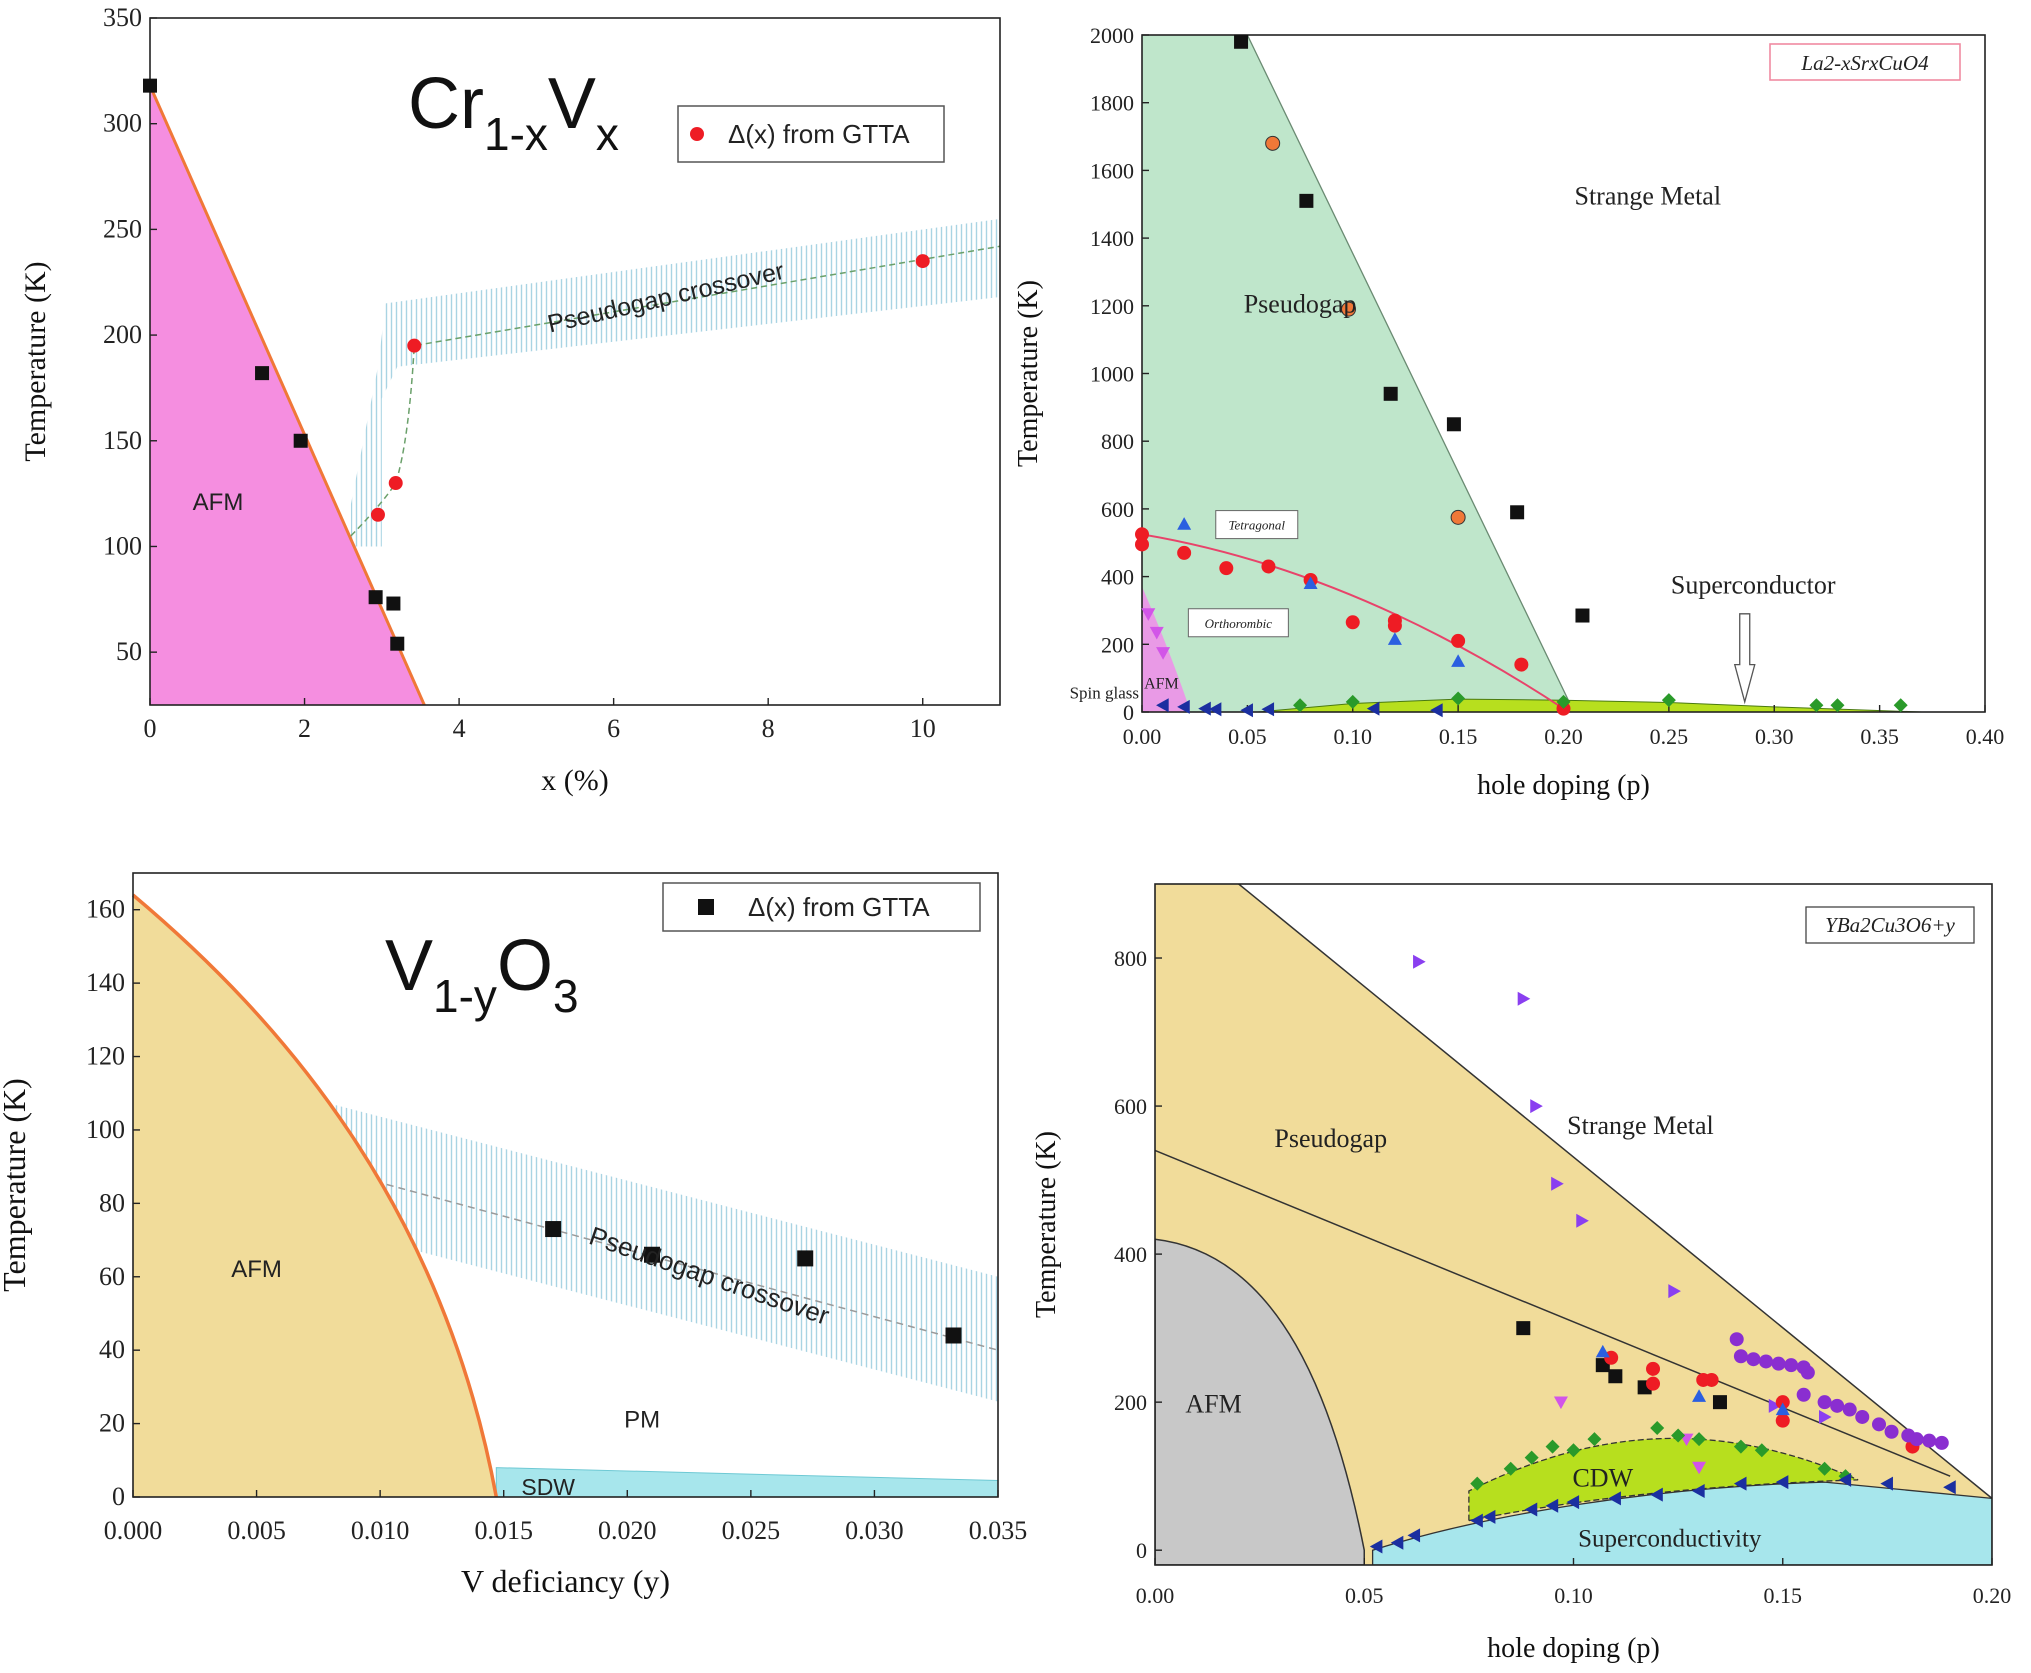  I want to click on tetragonal-box, so click(1257, 525).